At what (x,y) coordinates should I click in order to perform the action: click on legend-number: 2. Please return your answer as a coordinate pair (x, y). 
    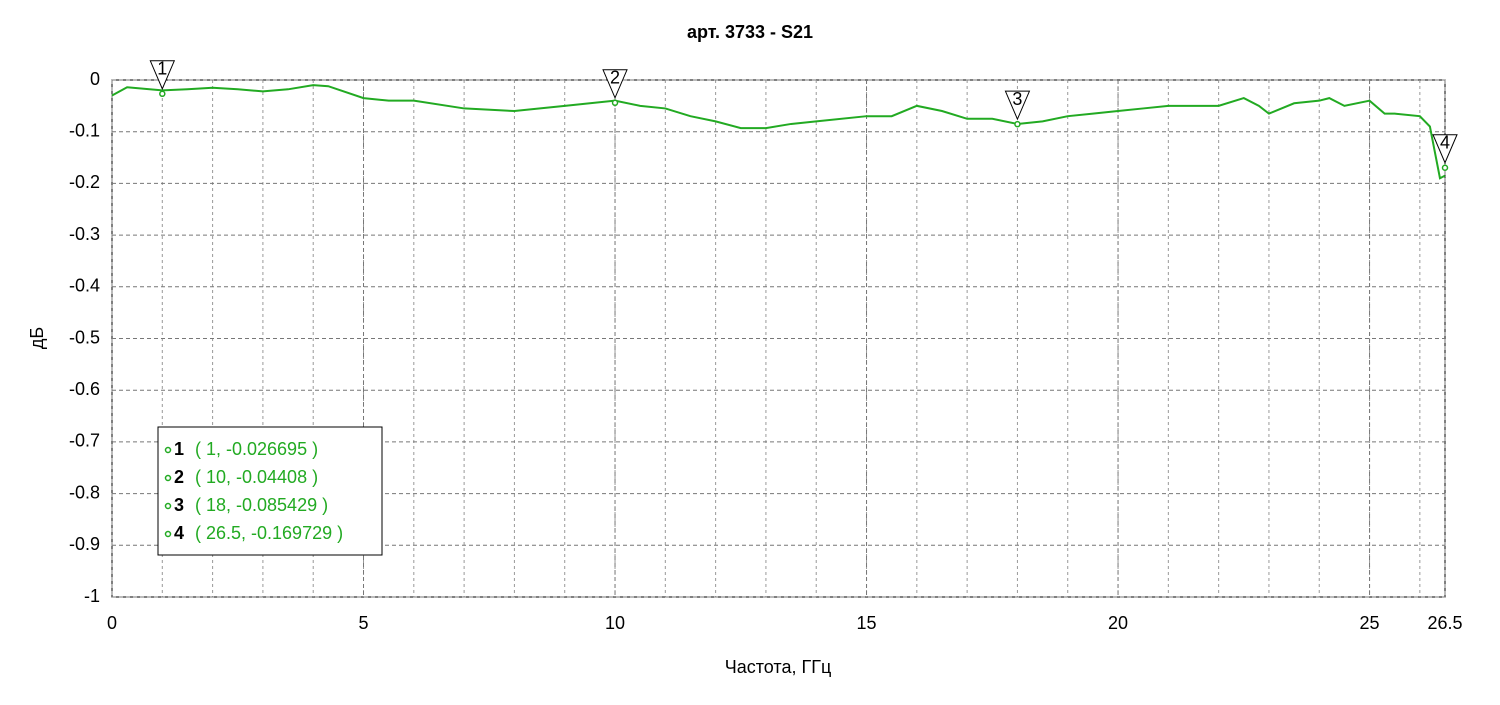
    Looking at the image, I should click on (179, 477).